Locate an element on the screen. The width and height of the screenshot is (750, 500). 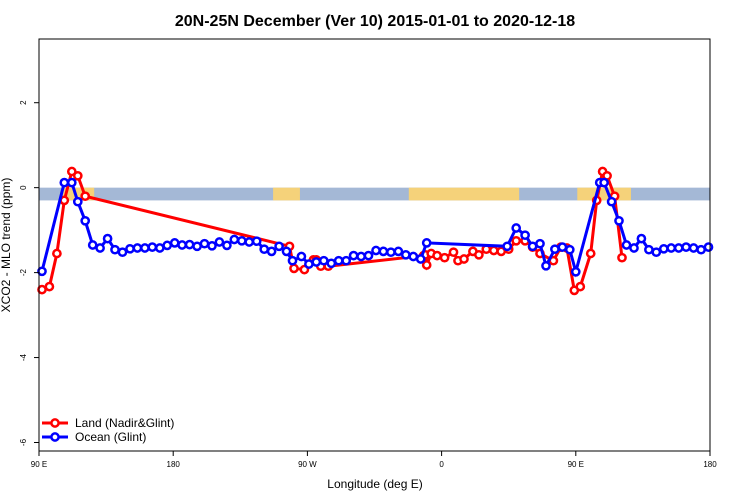
reference-band is located at coordinates (374, 194).